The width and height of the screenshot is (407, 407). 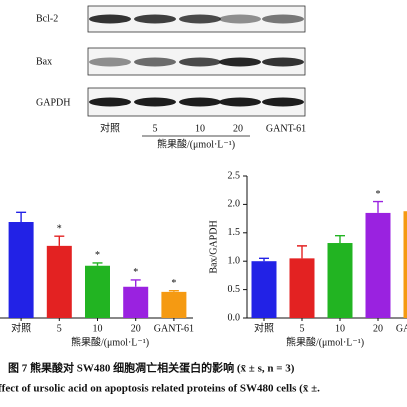 What do you see at coordinates (44, 61) in the screenshot?
I see `blot-label: Bax` at bounding box center [44, 61].